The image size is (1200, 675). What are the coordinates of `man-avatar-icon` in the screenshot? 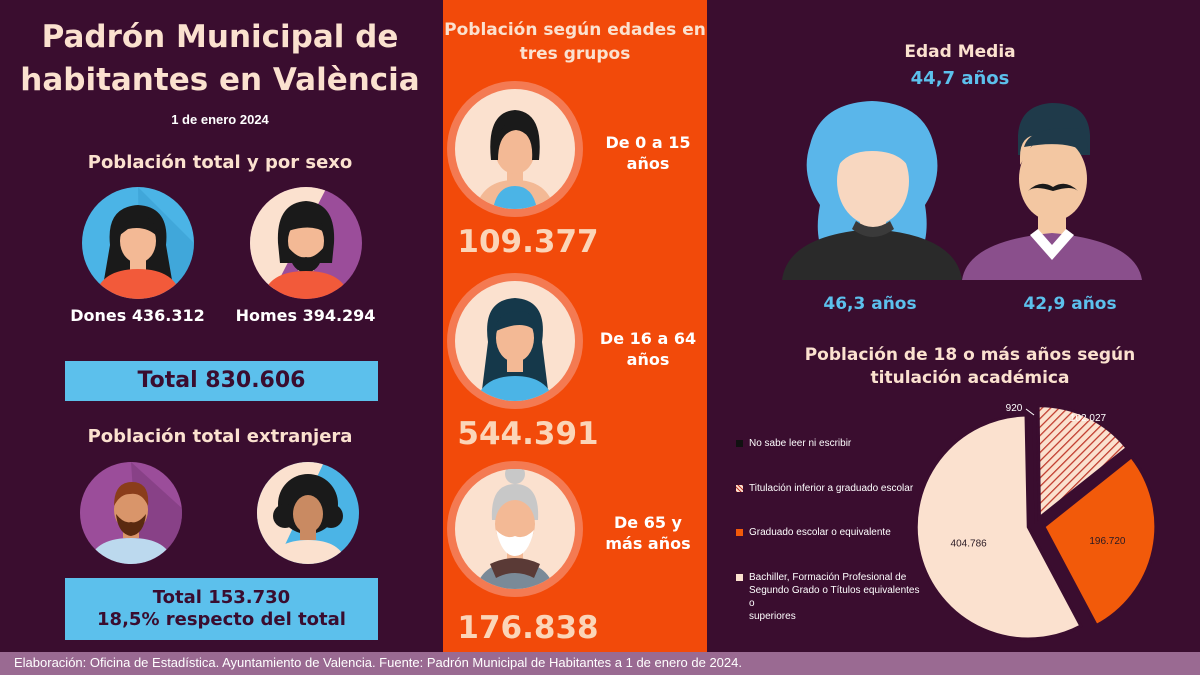 It's located at (306, 243).